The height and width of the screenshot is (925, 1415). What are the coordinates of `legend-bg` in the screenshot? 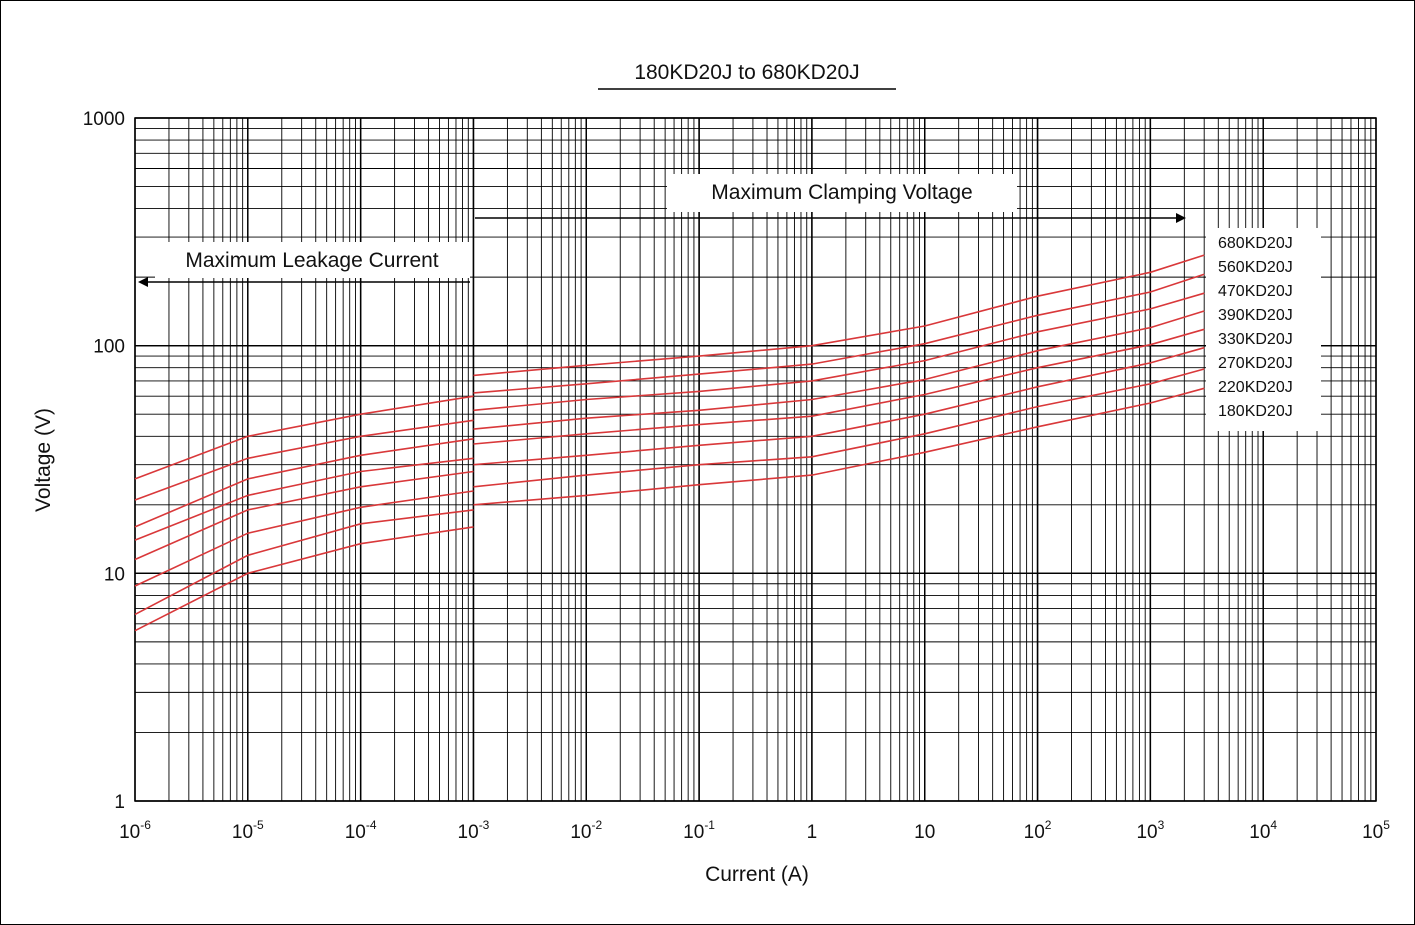 It's located at (1263, 329).